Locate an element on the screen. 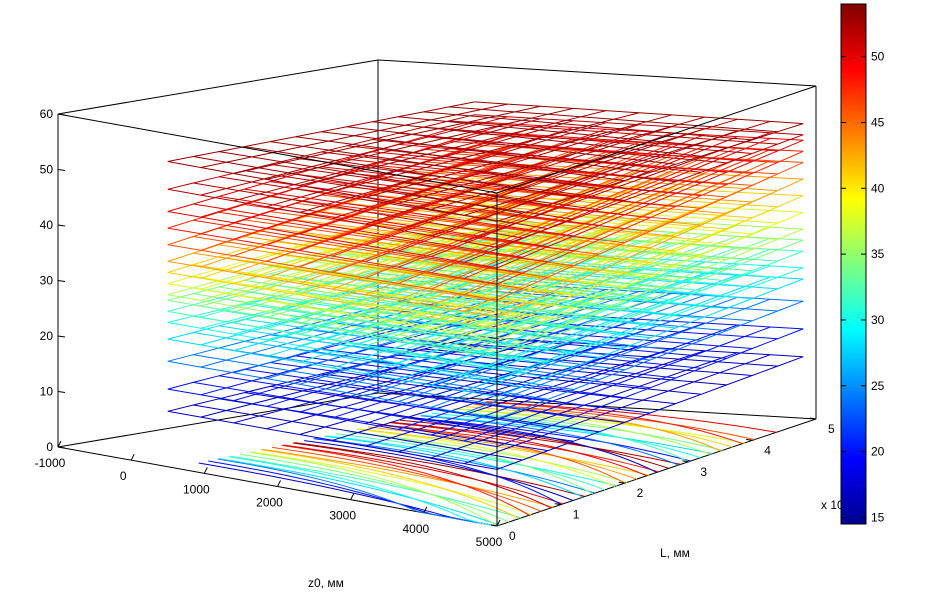 The height and width of the screenshot is (595, 928). y-tick-label: 0 is located at coordinates (512, 536).